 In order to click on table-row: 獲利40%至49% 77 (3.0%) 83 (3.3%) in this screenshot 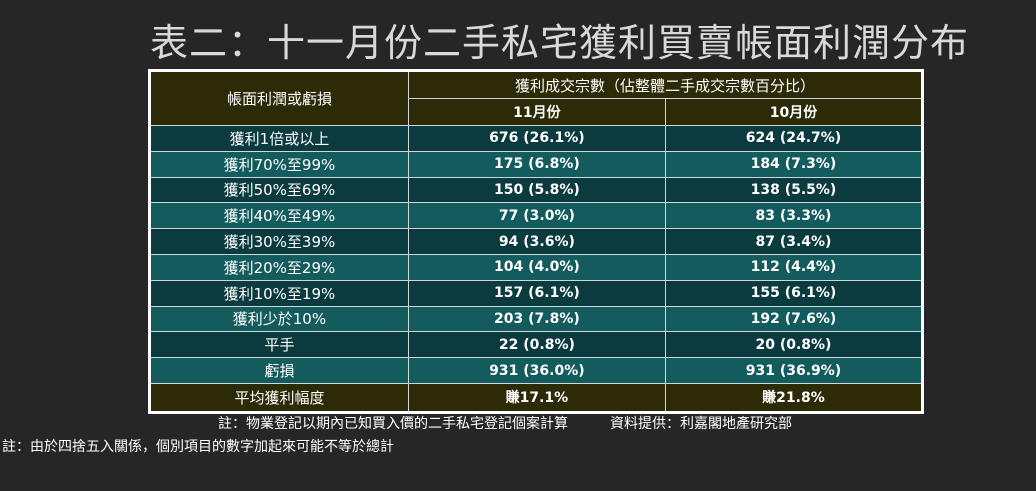, I will do `click(536, 216)`.